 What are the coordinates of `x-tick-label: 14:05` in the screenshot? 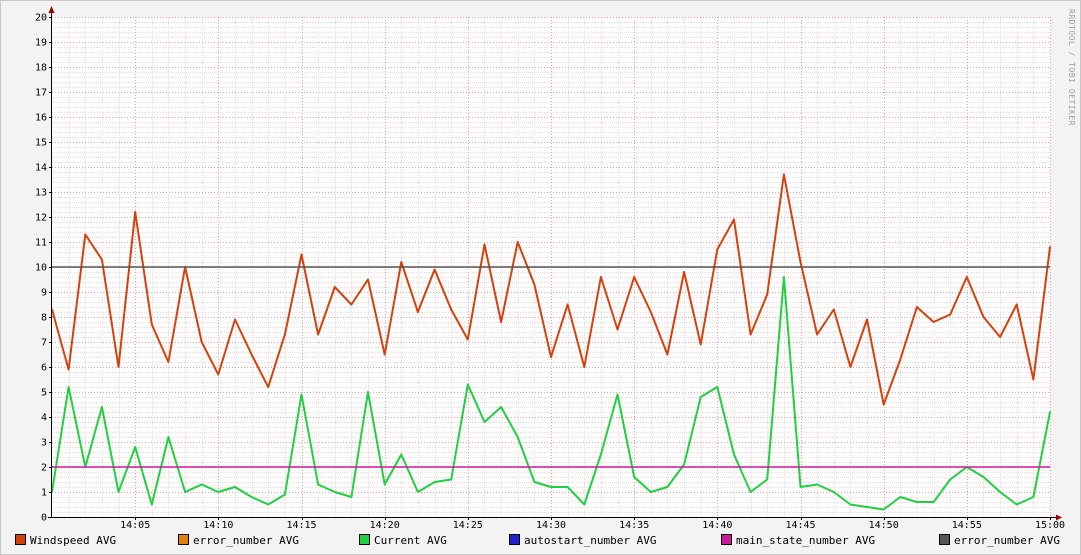 It's located at (135, 525).